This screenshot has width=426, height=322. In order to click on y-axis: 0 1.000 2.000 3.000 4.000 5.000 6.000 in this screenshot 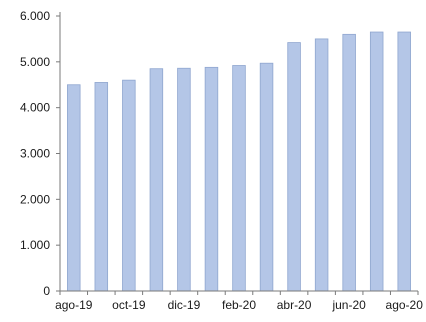, I will do `click(40, 153)`.